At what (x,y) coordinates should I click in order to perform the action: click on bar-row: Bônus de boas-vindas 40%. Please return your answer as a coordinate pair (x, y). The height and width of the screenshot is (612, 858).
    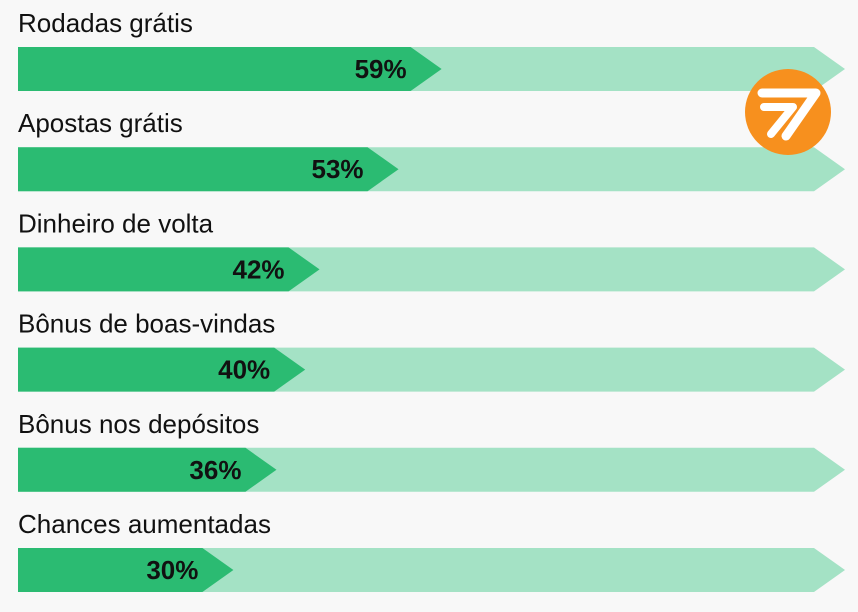
    Looking at the image, I should click on (431, 350).